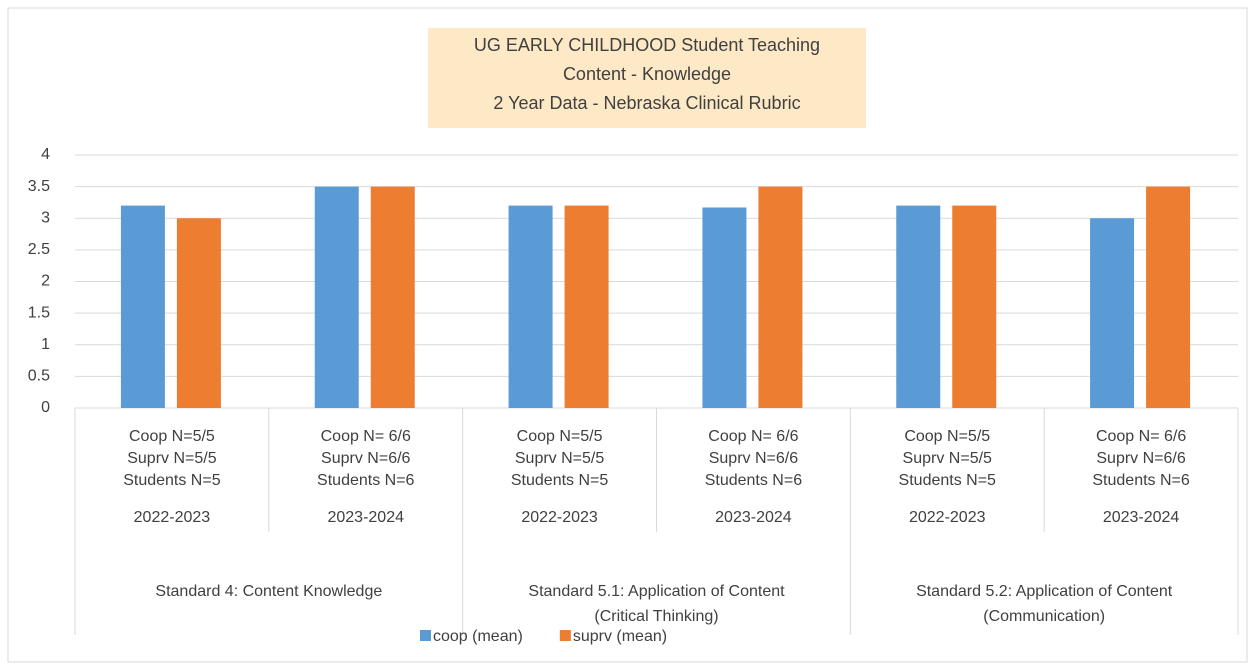  I want to click on y-tick-label: 4, so click(45, 154).